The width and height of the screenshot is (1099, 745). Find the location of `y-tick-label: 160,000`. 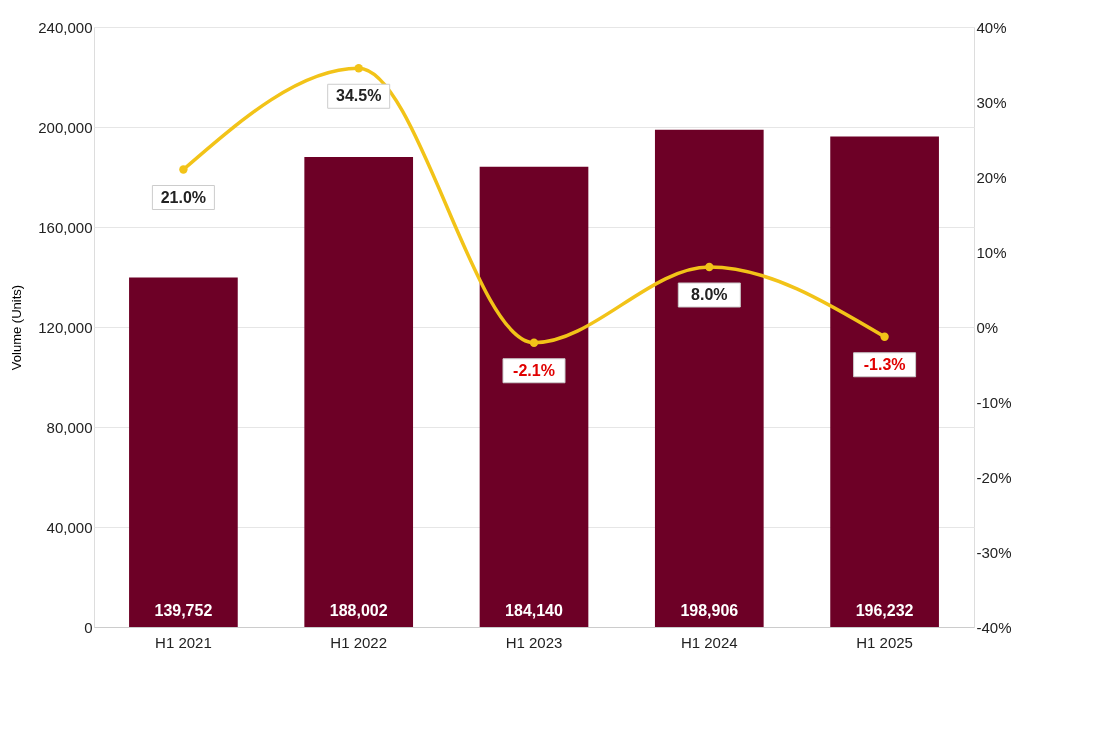

y-tick-label: 160,000 is located at coordinates (65, 227).